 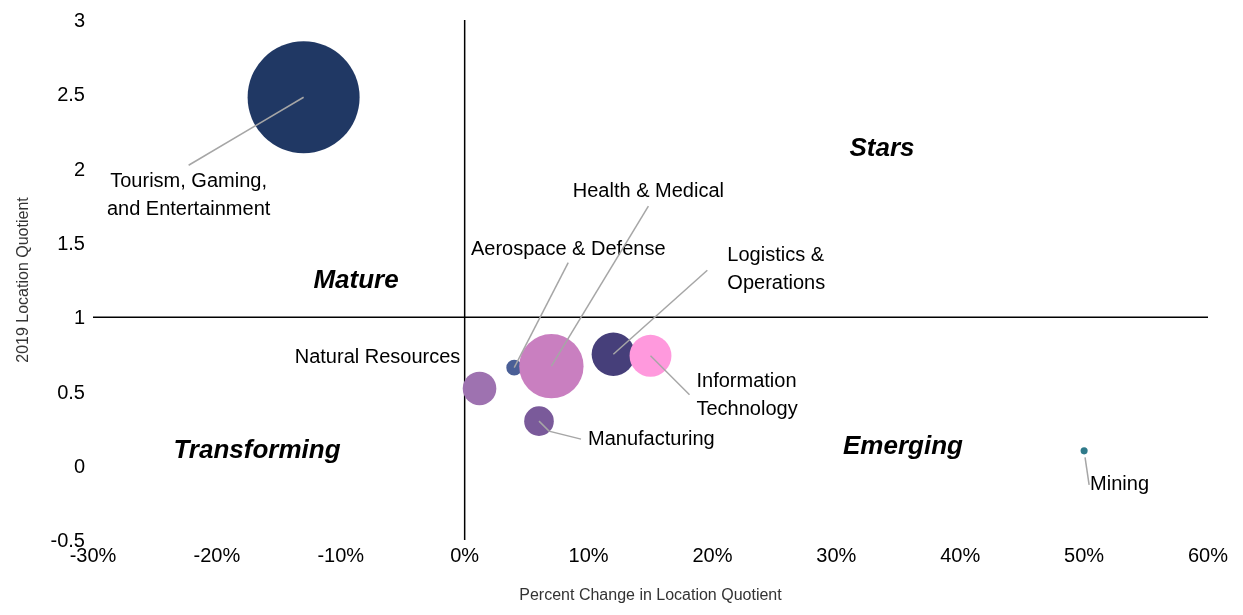 What do you see at coordinates (882, 146) in the screenshot?
I see `annotation: Stars` at bounding box center [882, 146].